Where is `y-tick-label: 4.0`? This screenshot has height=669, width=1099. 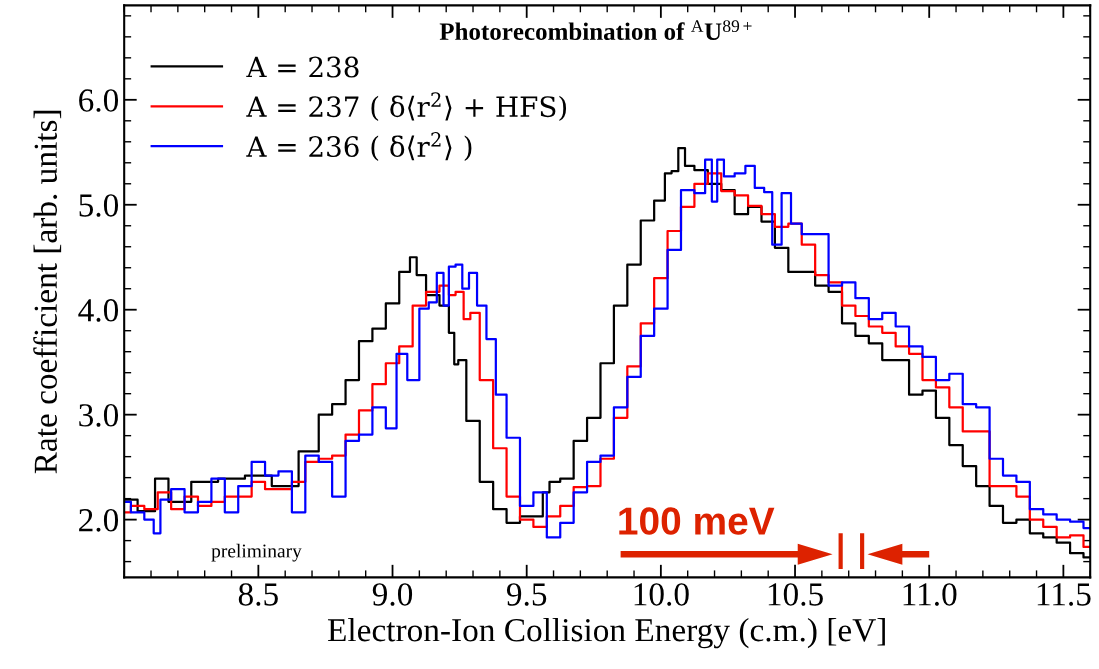 y-tick-label: 4.0 is located at coordinates (98, 310).